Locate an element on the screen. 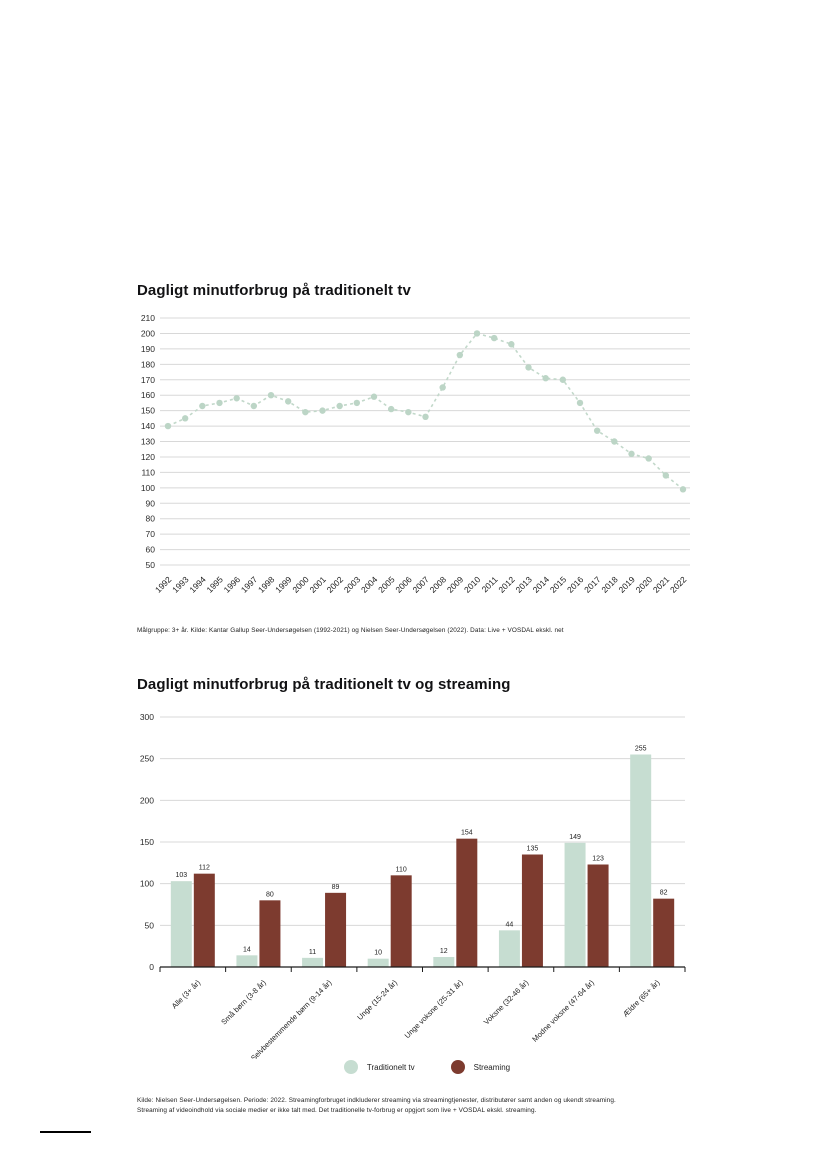  y-tick-label: 110 is located at coordinates (148, 472).